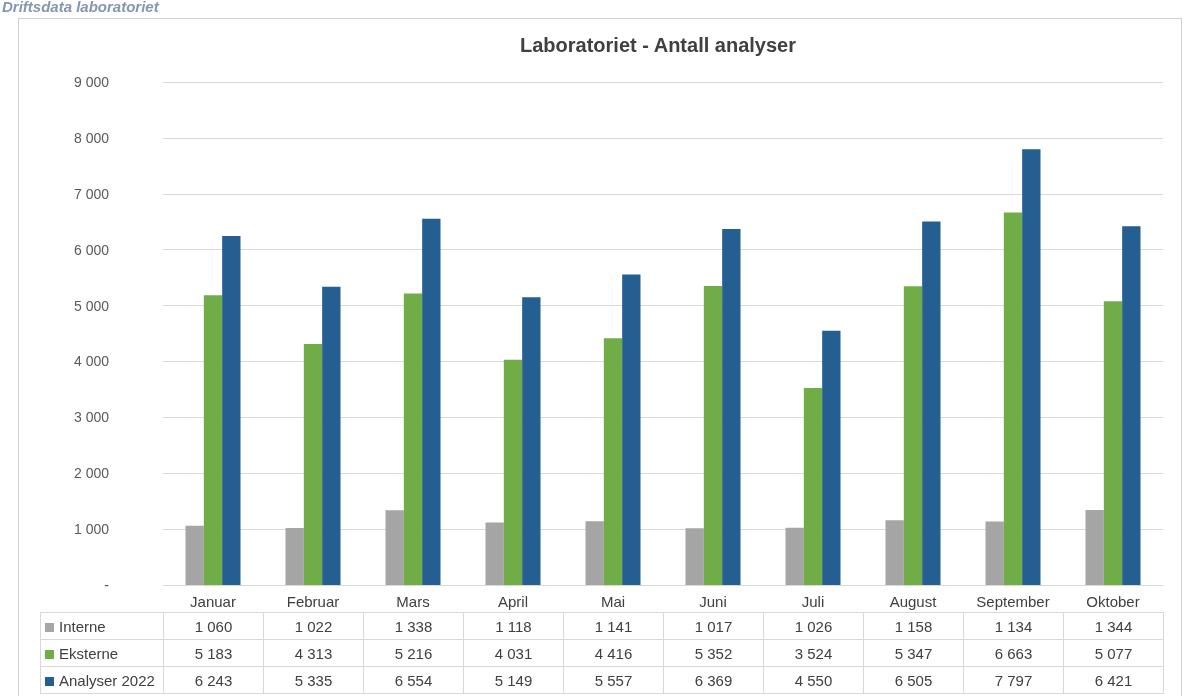 The height and width of the screenshot is (696, 1187). I want to click on data-label: 1 344, so click(1113, 626).